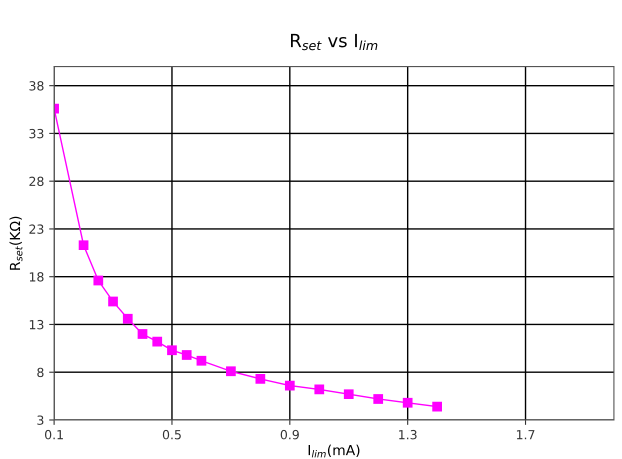 The height and width of the screenshot is (459, 622). I want to click on x-tick-label: 1.7, so click(525, 435).